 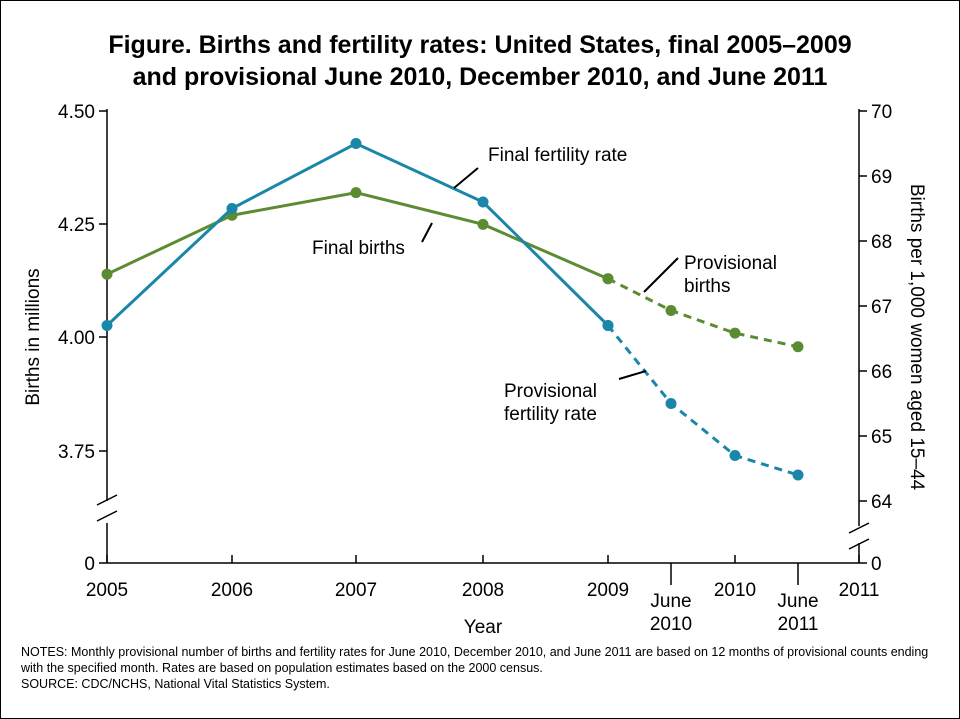 What do you see at coordinates (876, 564) in the screenshot?
I see `y-right-tick-label: 0` at bounding box center [876, 564].